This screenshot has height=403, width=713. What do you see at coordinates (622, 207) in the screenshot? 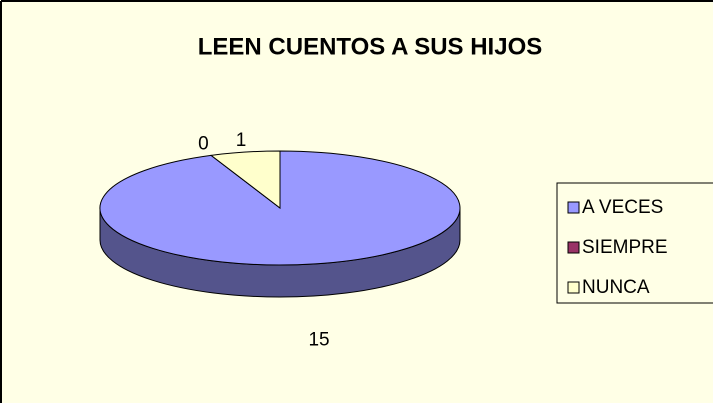
I see `legend-label: A VECES` at bounding box center [622, 207].